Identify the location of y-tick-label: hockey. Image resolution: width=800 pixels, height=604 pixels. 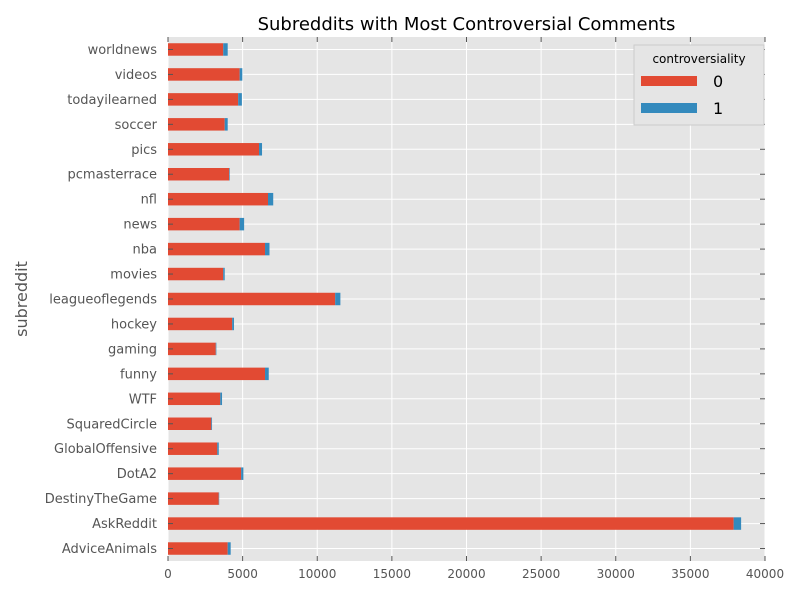
(134, 324).